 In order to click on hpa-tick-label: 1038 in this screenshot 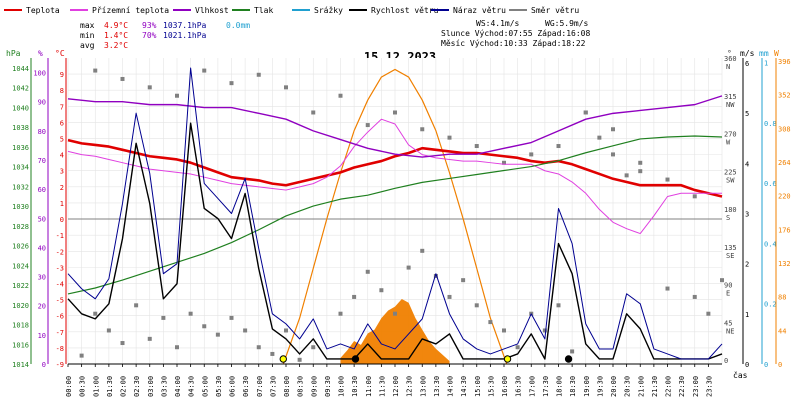, I will do `click(20, 128)`.